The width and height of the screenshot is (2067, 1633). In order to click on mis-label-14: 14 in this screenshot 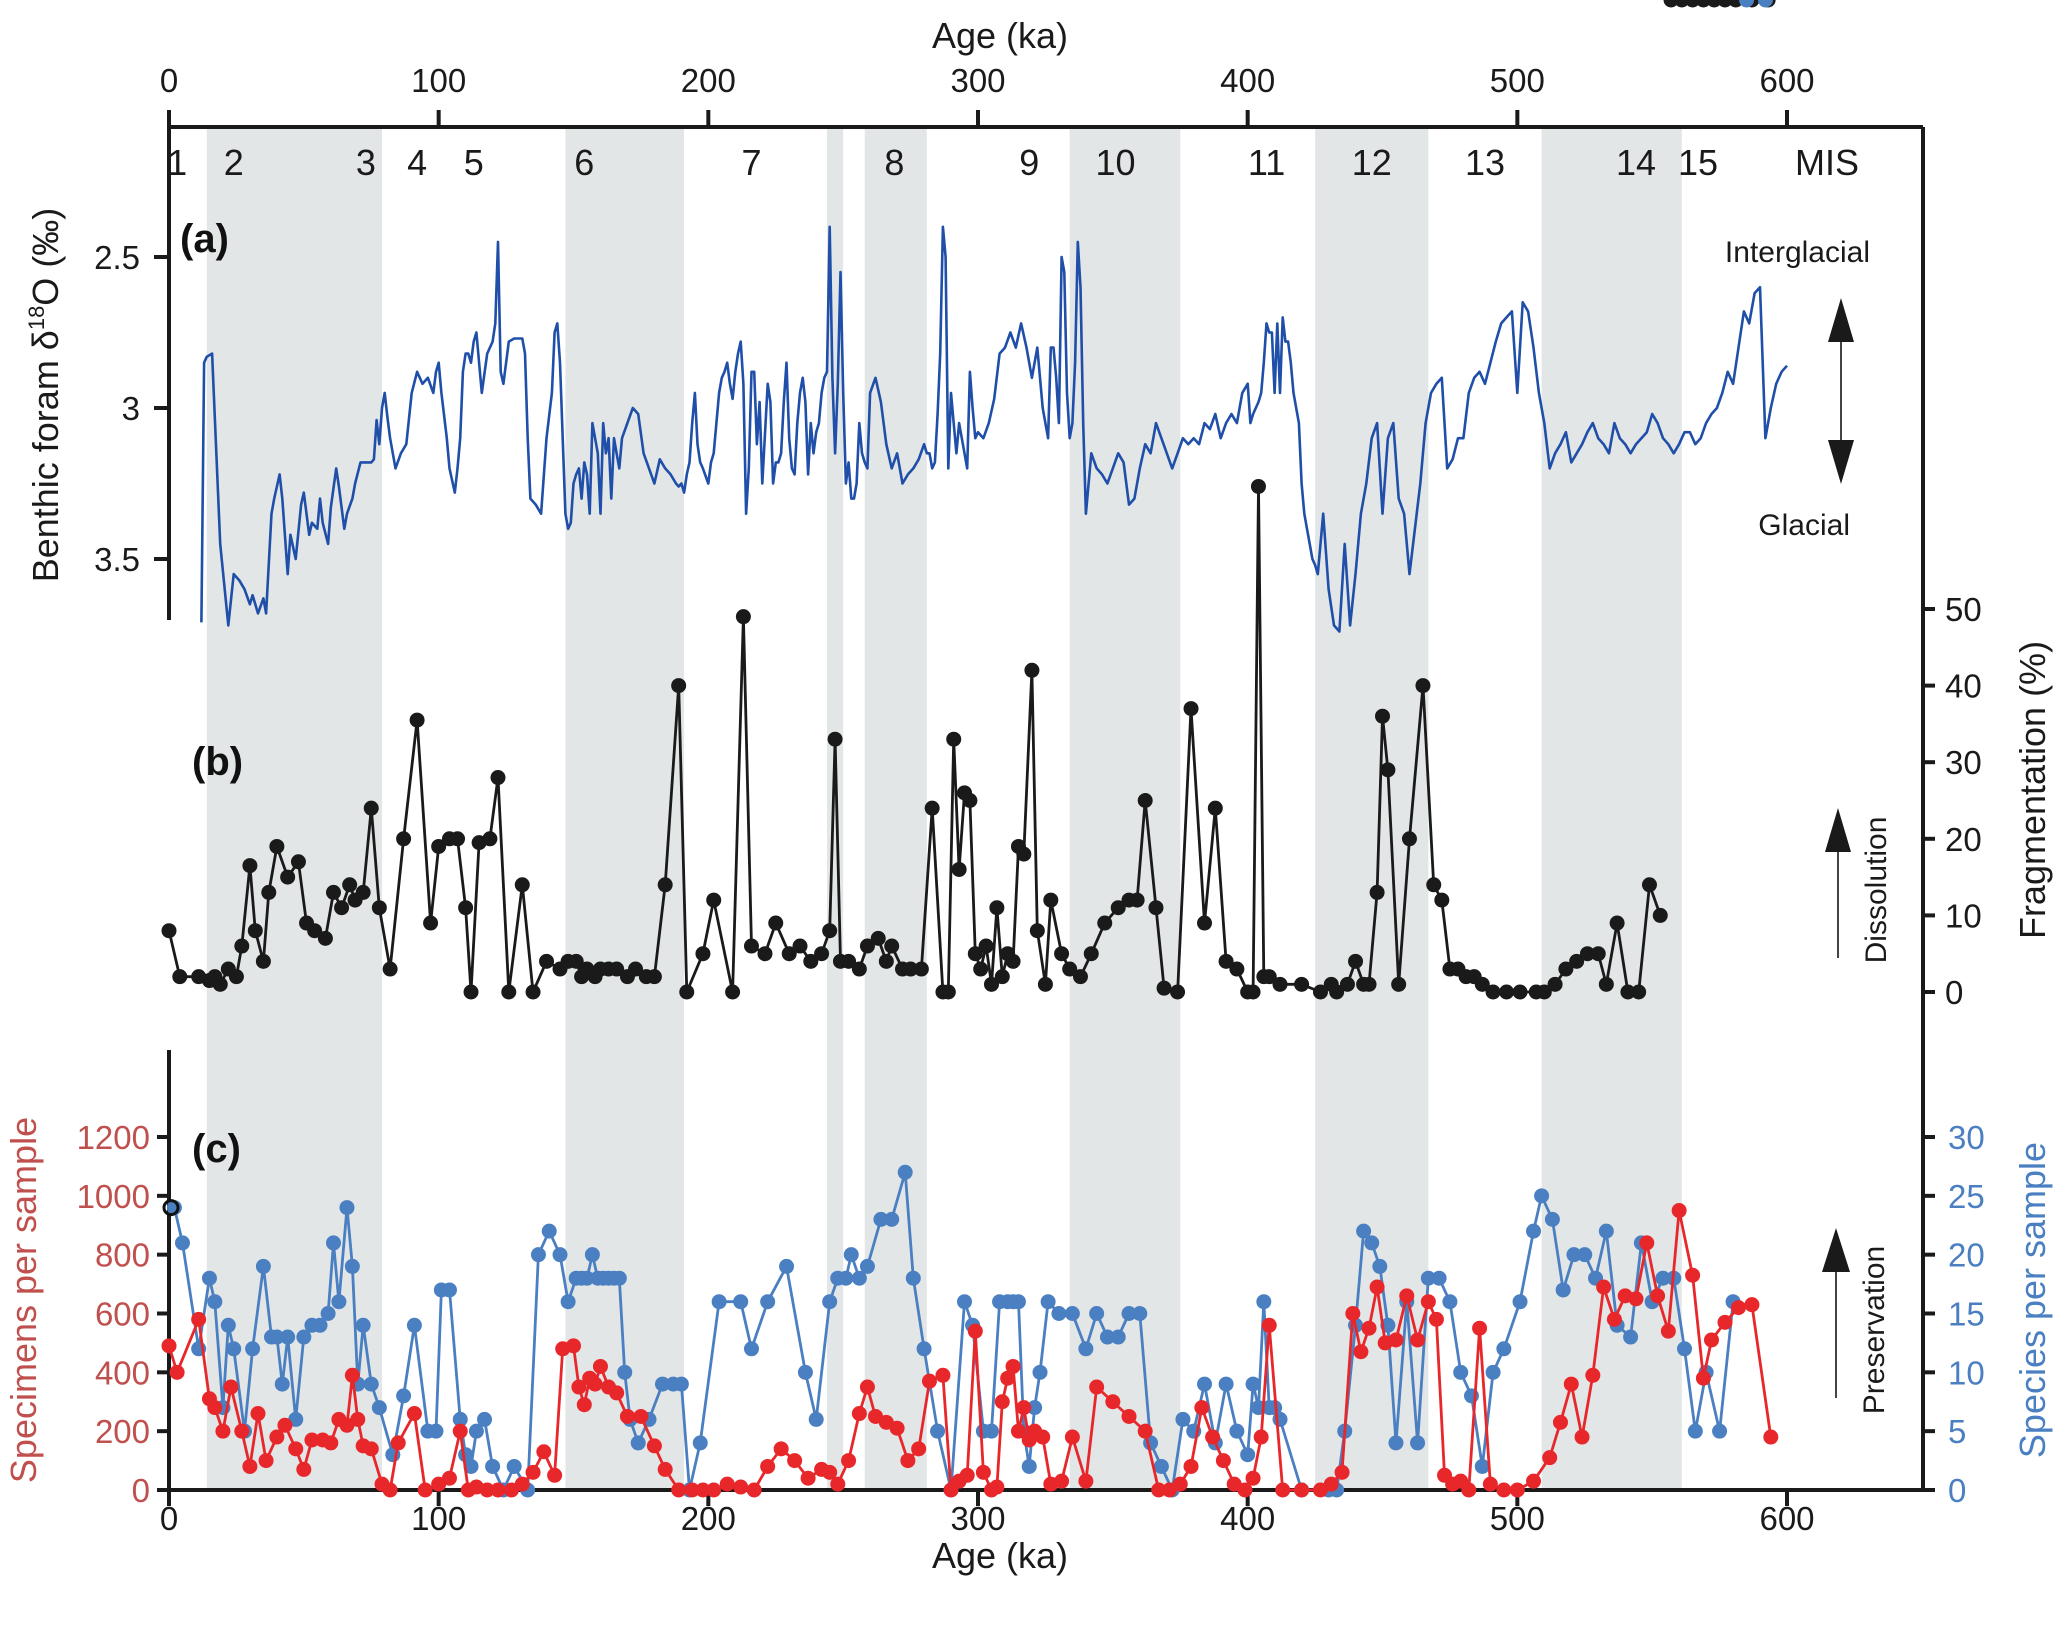, I will do `click(1636, 162)`.